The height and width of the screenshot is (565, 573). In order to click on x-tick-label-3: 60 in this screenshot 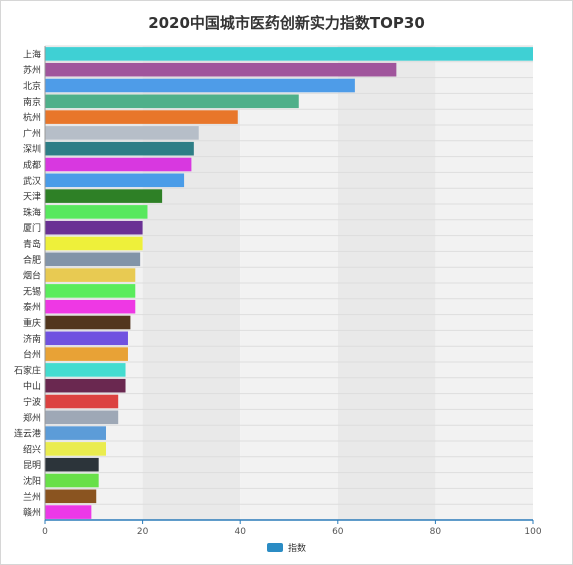, I will do `click(338, 532)`.